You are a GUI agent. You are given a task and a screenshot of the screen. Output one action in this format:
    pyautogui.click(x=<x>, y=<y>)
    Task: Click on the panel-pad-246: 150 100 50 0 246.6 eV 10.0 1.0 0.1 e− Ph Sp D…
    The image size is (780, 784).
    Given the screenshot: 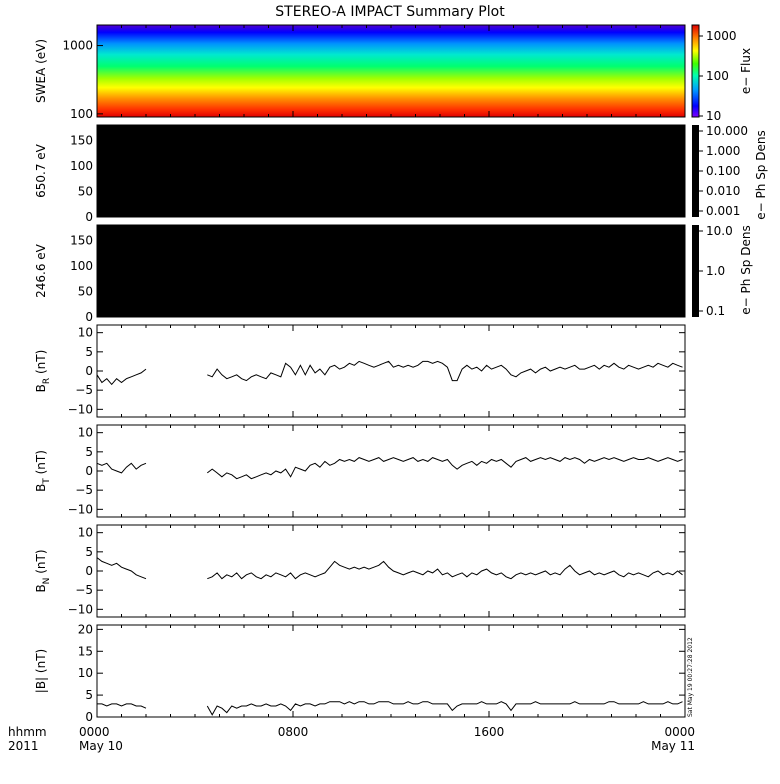 What is the action you would take?
    pyautogui.click(x=393, y=274)
    